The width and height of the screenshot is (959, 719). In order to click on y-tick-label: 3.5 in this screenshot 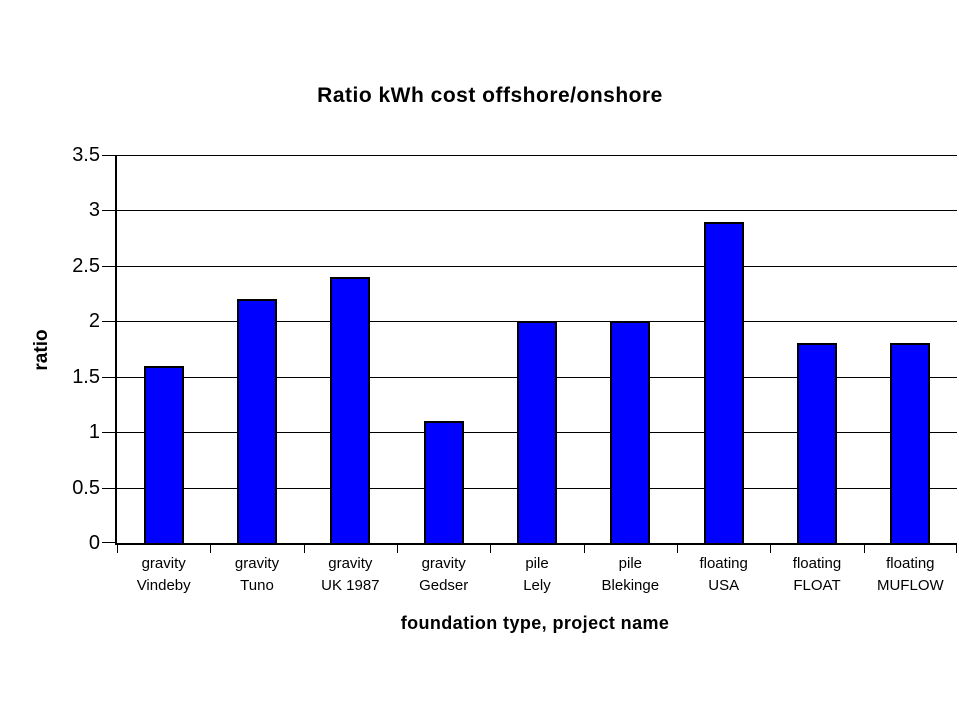, I will do `click(86, 155)`.